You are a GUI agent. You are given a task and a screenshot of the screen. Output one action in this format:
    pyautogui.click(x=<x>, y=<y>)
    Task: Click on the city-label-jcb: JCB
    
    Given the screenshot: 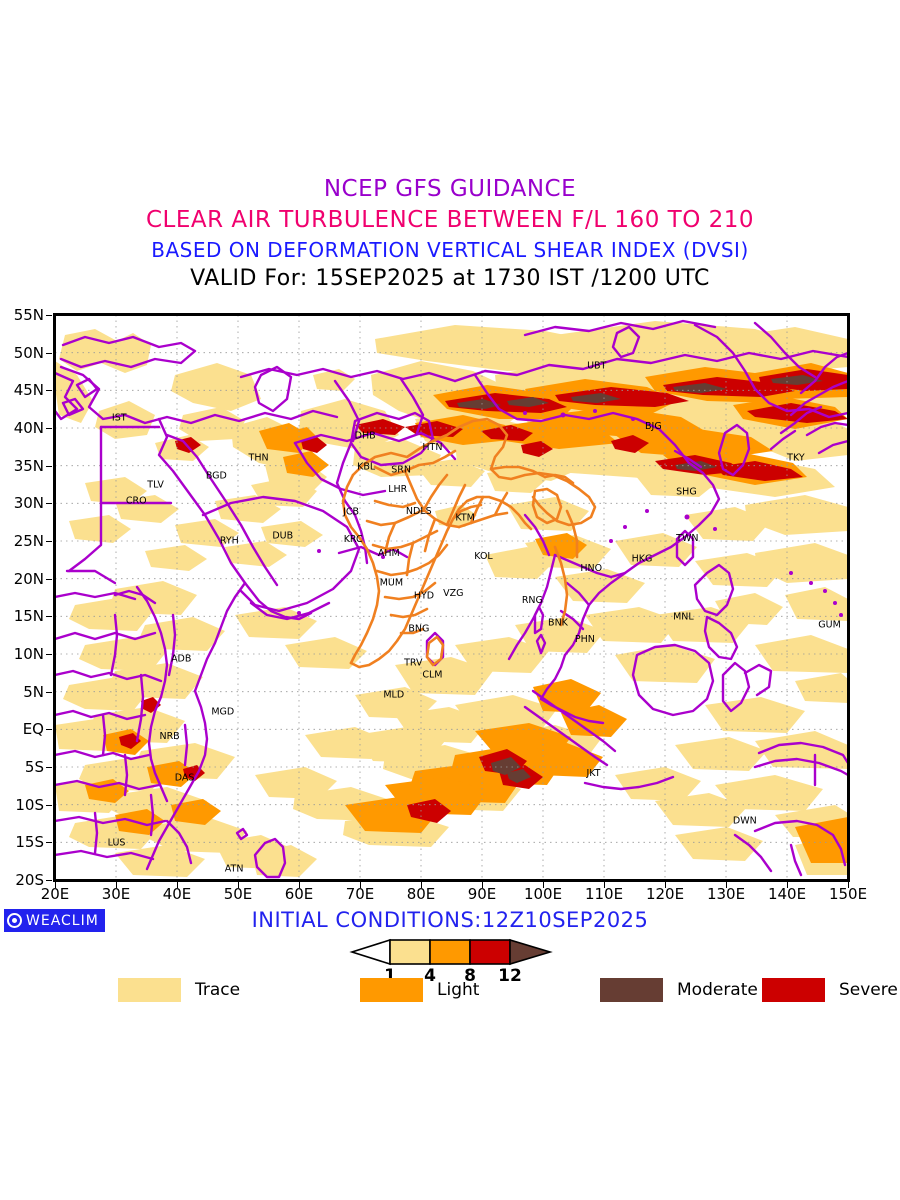 What is the action you would take?
    pyautogui.click(x=350, y=512)
    